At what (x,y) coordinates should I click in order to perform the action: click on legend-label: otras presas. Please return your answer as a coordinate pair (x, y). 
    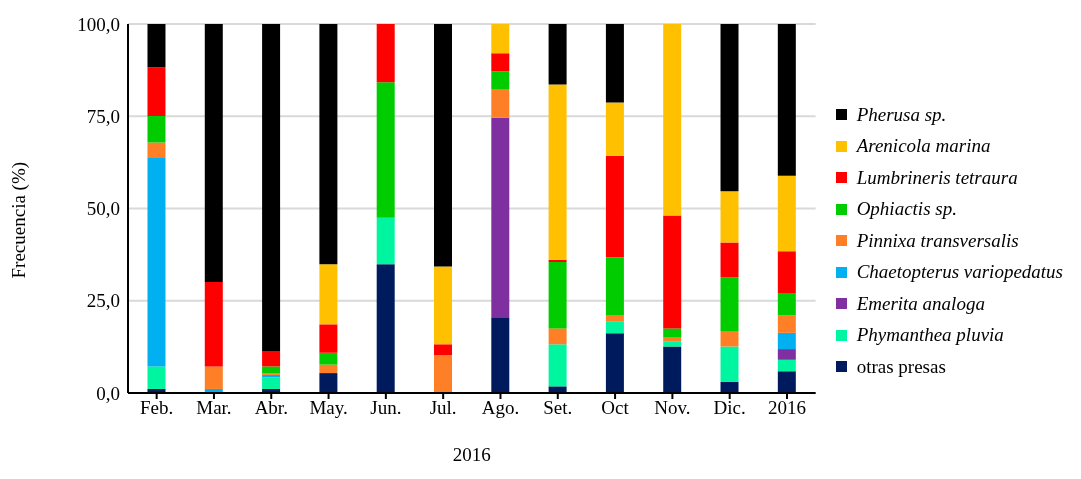
    Looking at the image, I should click on (901, 366).